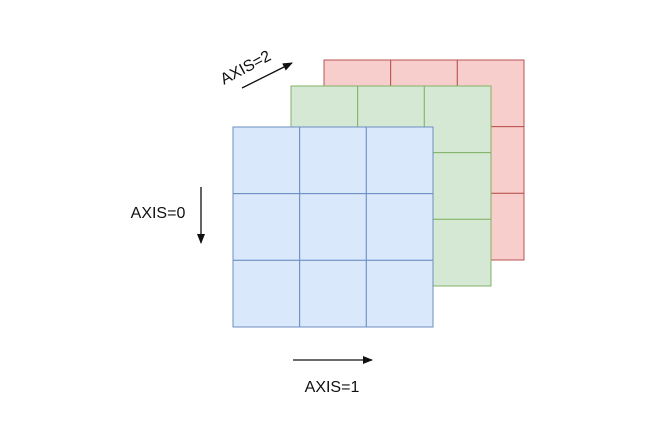 This screenshot has height=428, width=650. Describe the element at coordinates (399, 160) in the screenshot. I see `front-cell-r0-c2` at that location.